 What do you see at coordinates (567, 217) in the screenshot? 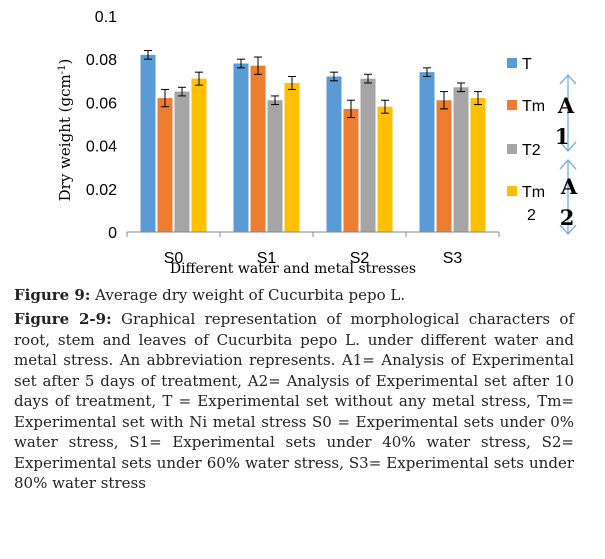
I see `annotation-a2-number: 2` at bounding box center [567, 217].